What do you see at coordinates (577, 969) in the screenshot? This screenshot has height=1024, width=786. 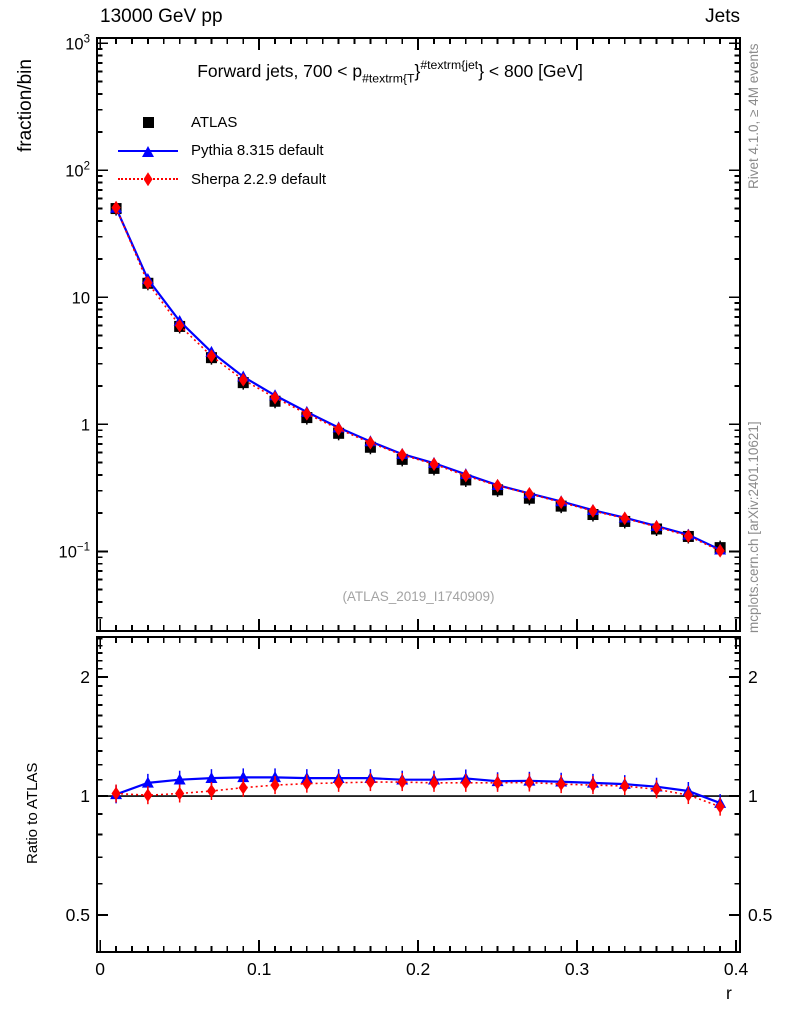 I see `x-tick-label: 0.3` at bounding box center [577, 969].